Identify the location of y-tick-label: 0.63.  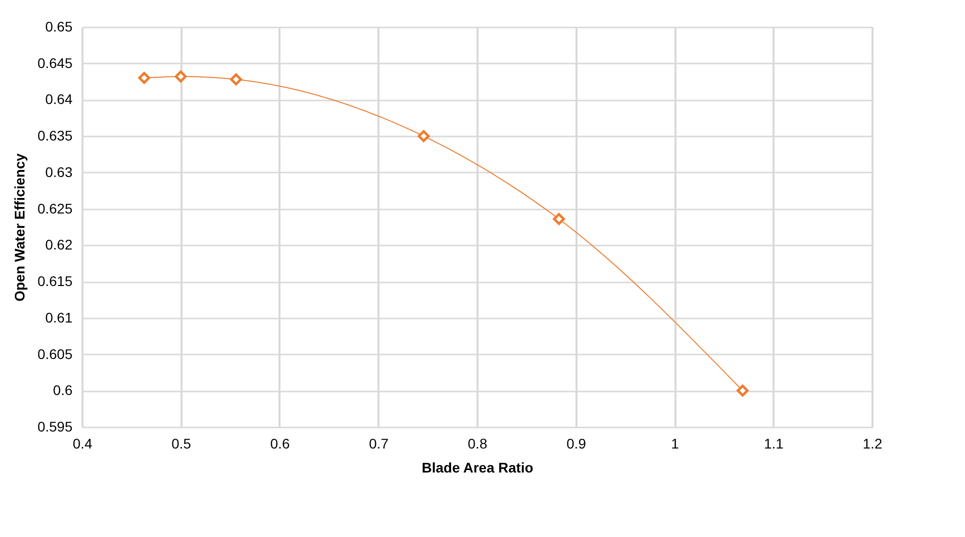
(59, 172).